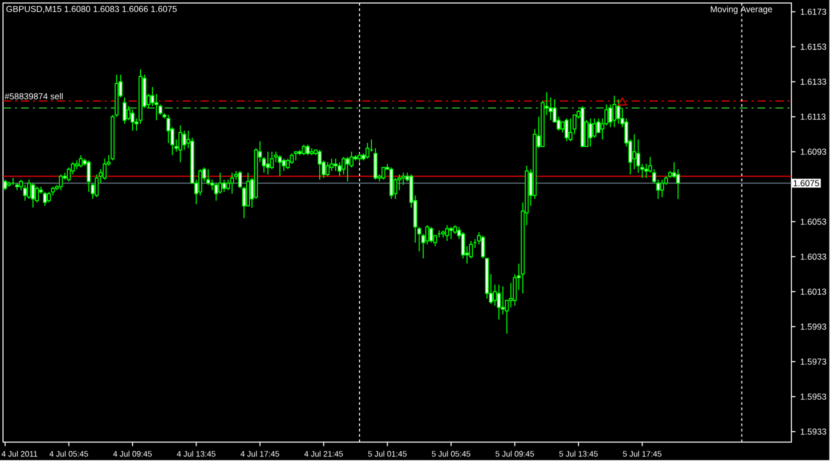 The width and height of the screenshot is (831, 461). What do you see at coordinates (813, 151) in the screenshot?
I see `y-tick-label: 1.6093` at bounding box center [813, 151].